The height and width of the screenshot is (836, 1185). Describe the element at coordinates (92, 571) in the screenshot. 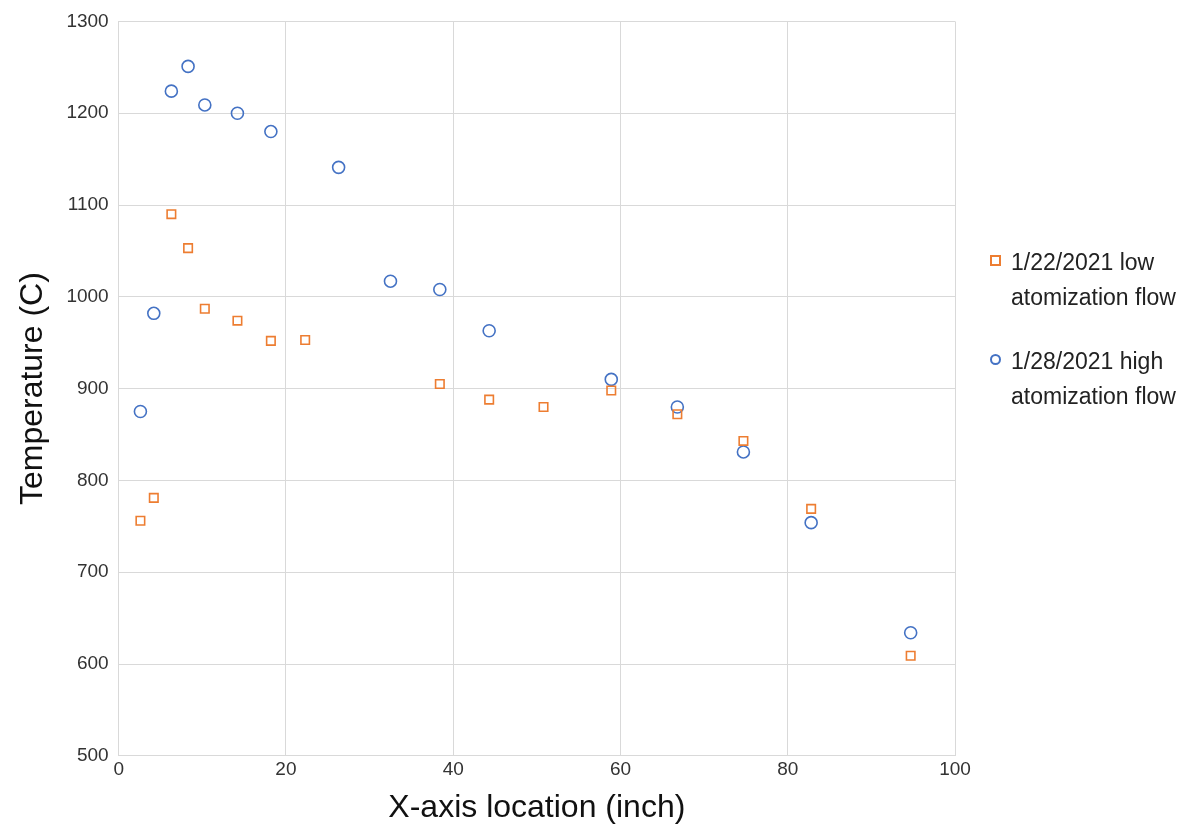

I see `y-tick-label: 700` at that location.